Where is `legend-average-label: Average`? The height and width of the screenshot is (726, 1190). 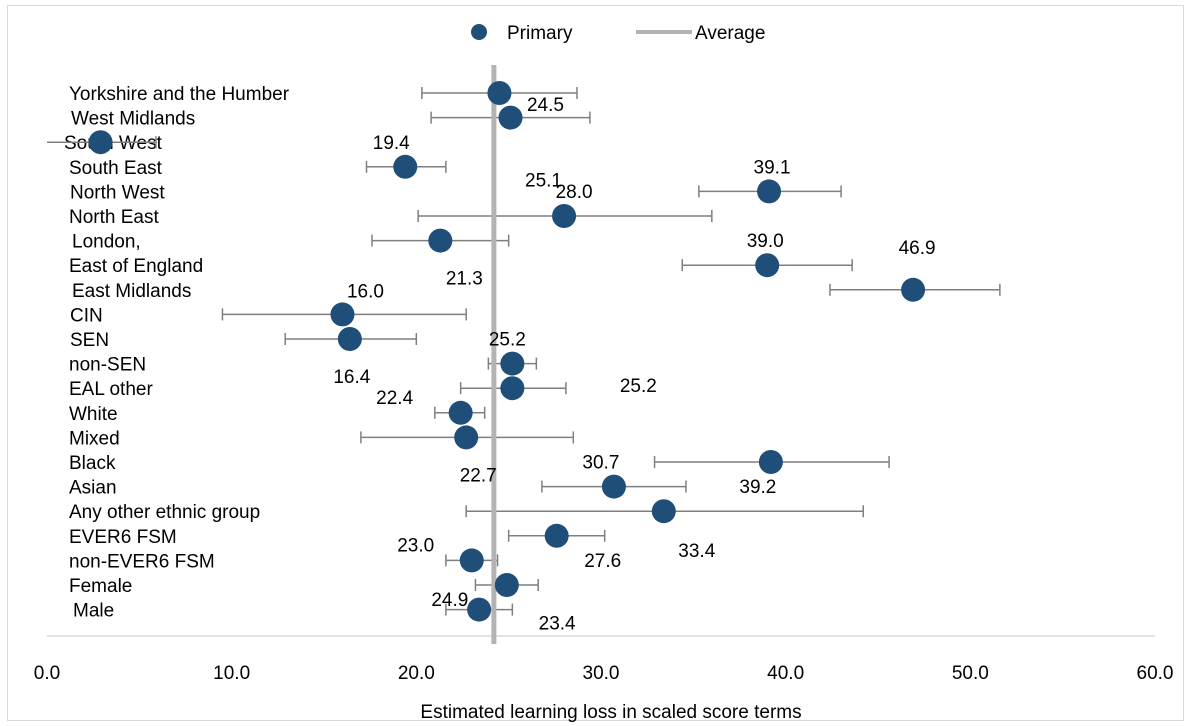 legend-average-label: Average is located at coordinates (730, 33).